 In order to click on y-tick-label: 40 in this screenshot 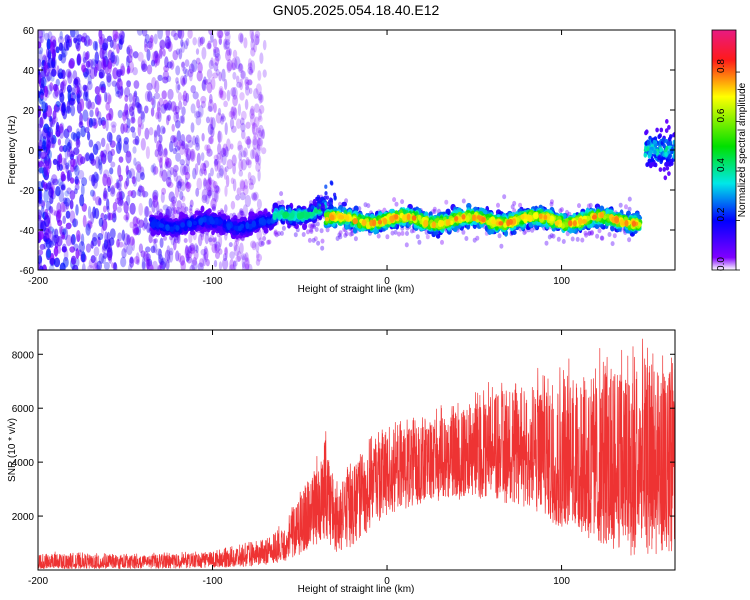, I will do `click(29, 71)`.